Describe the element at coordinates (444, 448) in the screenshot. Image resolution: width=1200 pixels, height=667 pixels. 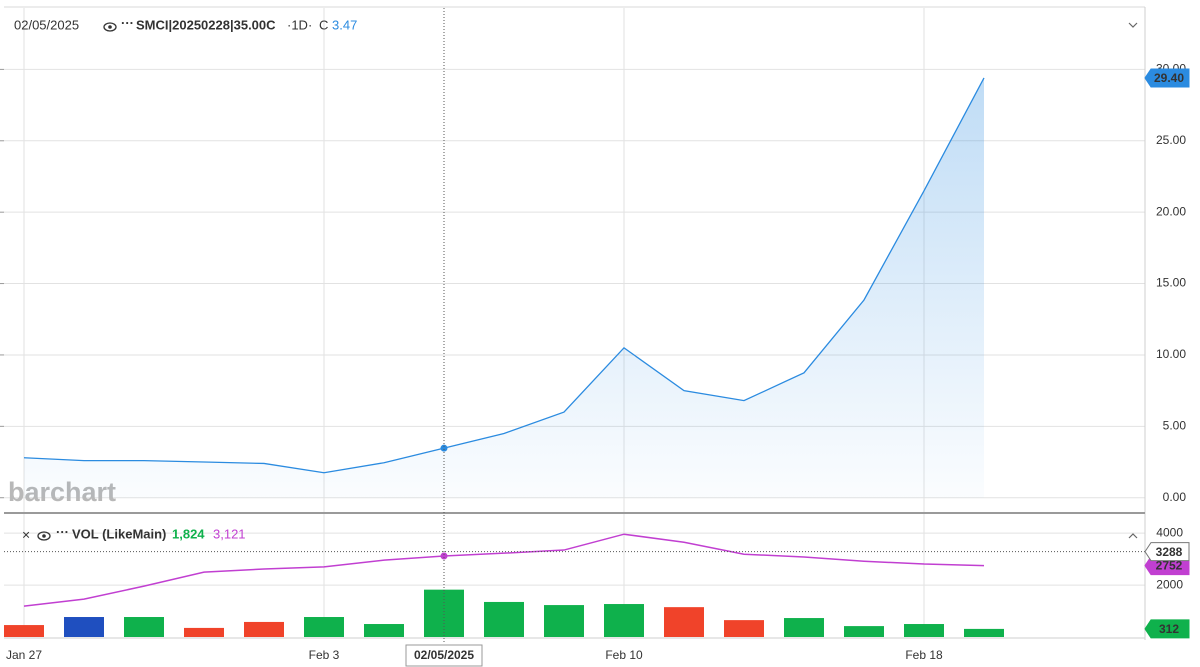
I see `price-point` at that location.